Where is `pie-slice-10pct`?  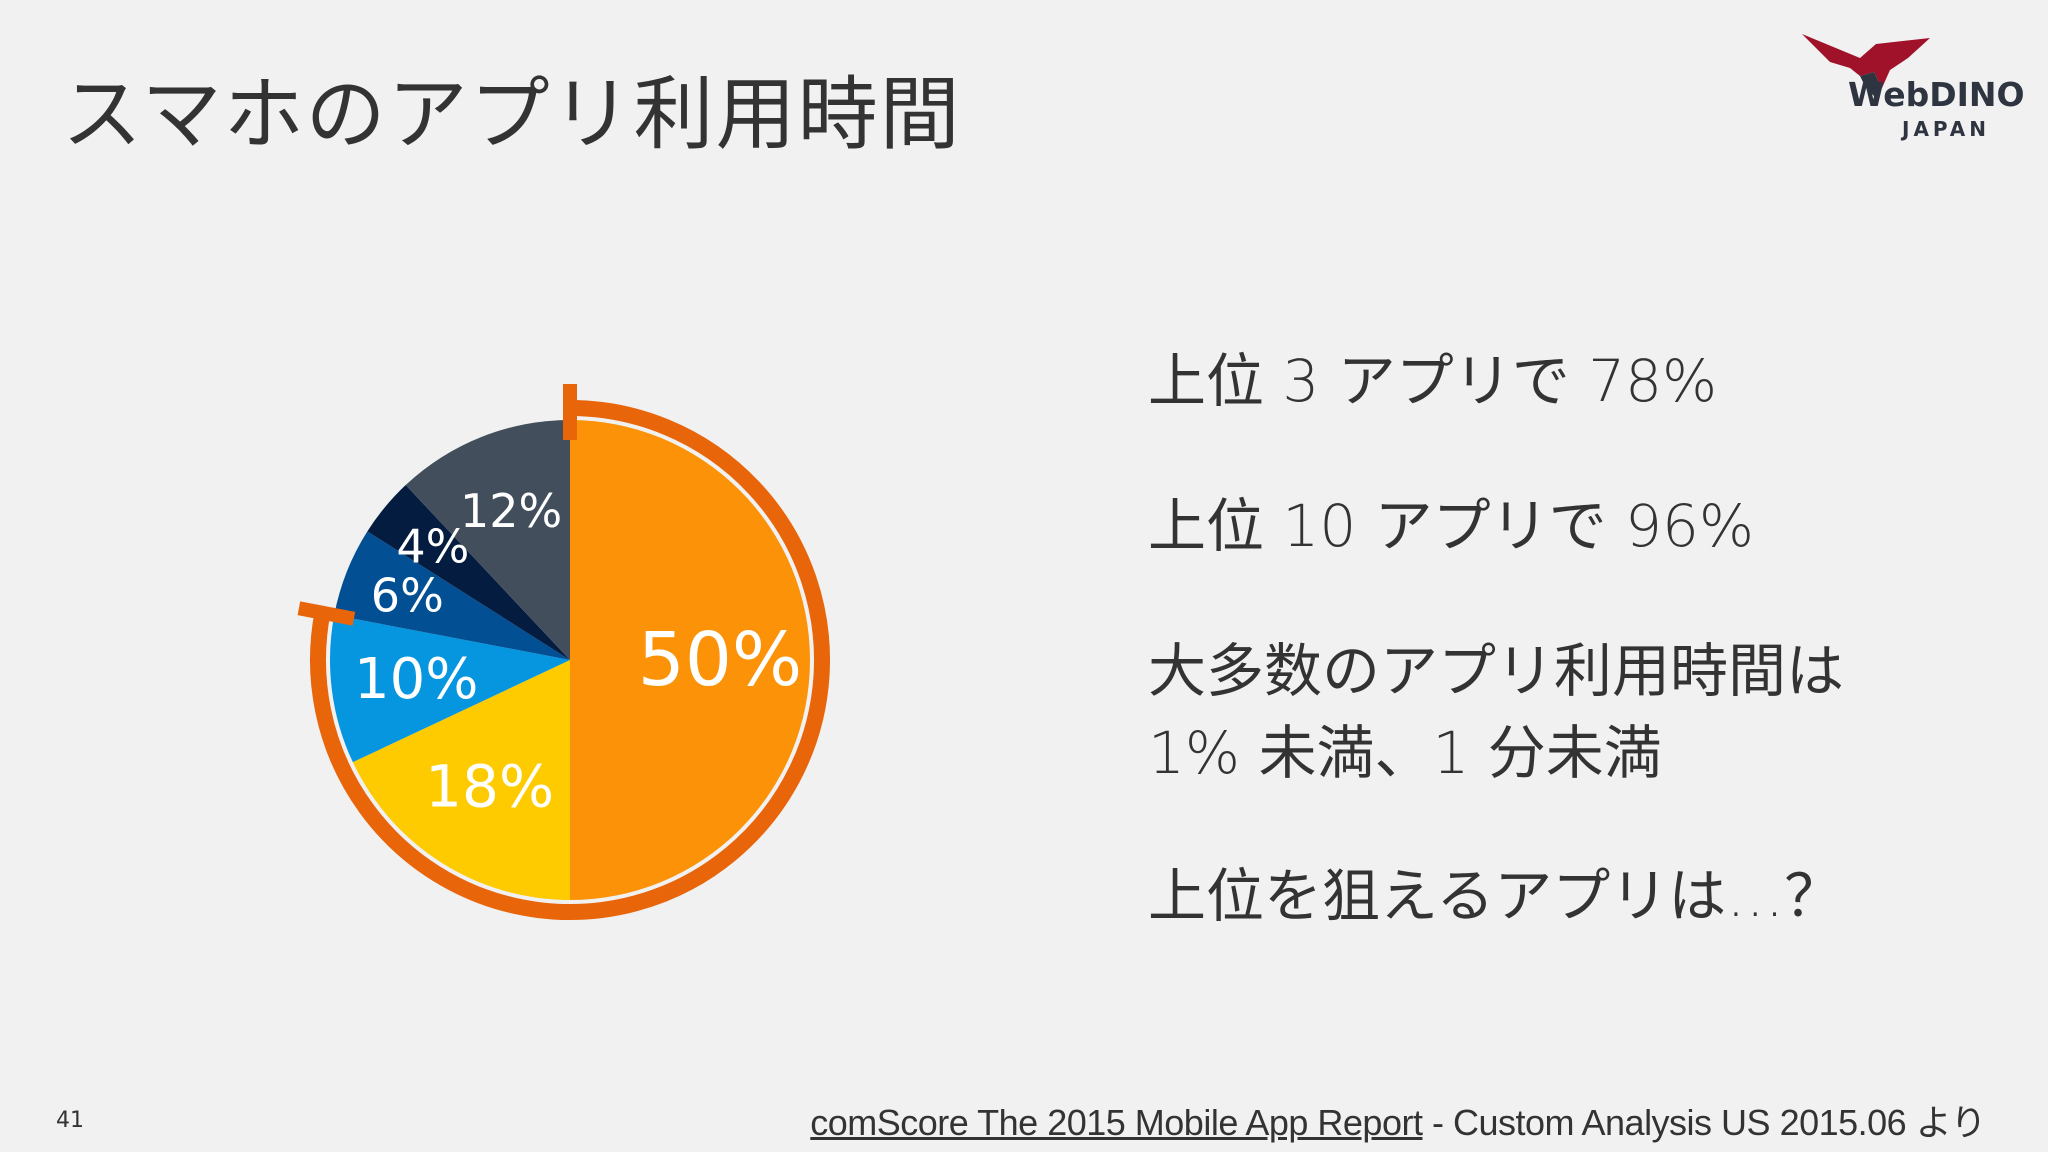 pie-slice-10pct is located at coordinates (449, 689).